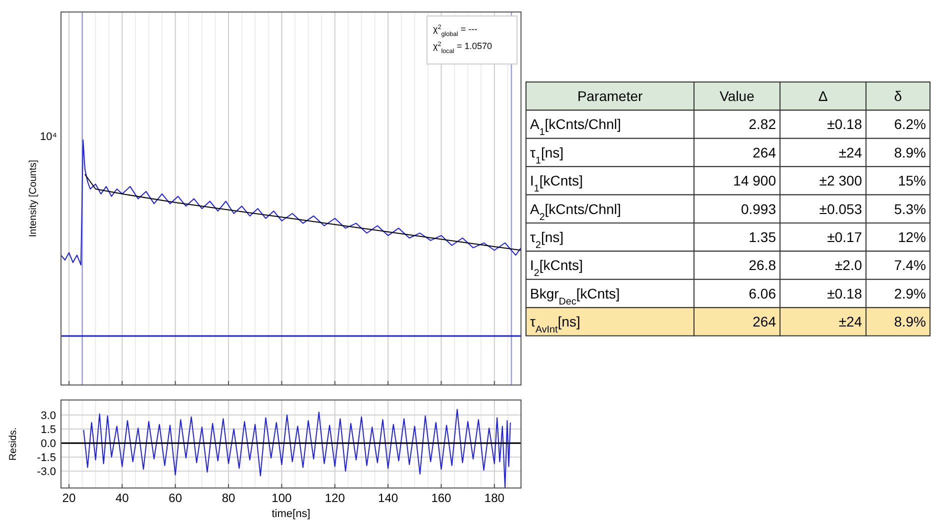  Describe the element at coordinates (762, 237) in the screenshot. I see `text: 1.35` at that location.